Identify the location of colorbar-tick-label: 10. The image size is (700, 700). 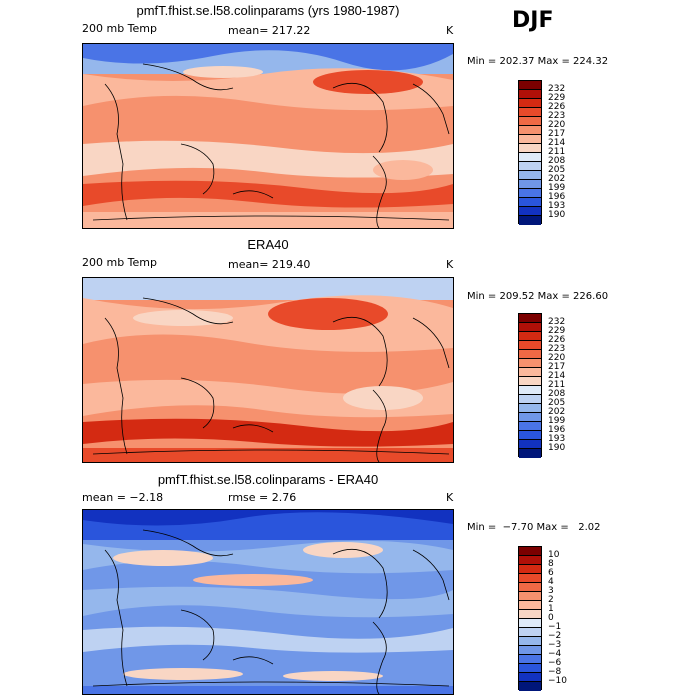
(554, 554).